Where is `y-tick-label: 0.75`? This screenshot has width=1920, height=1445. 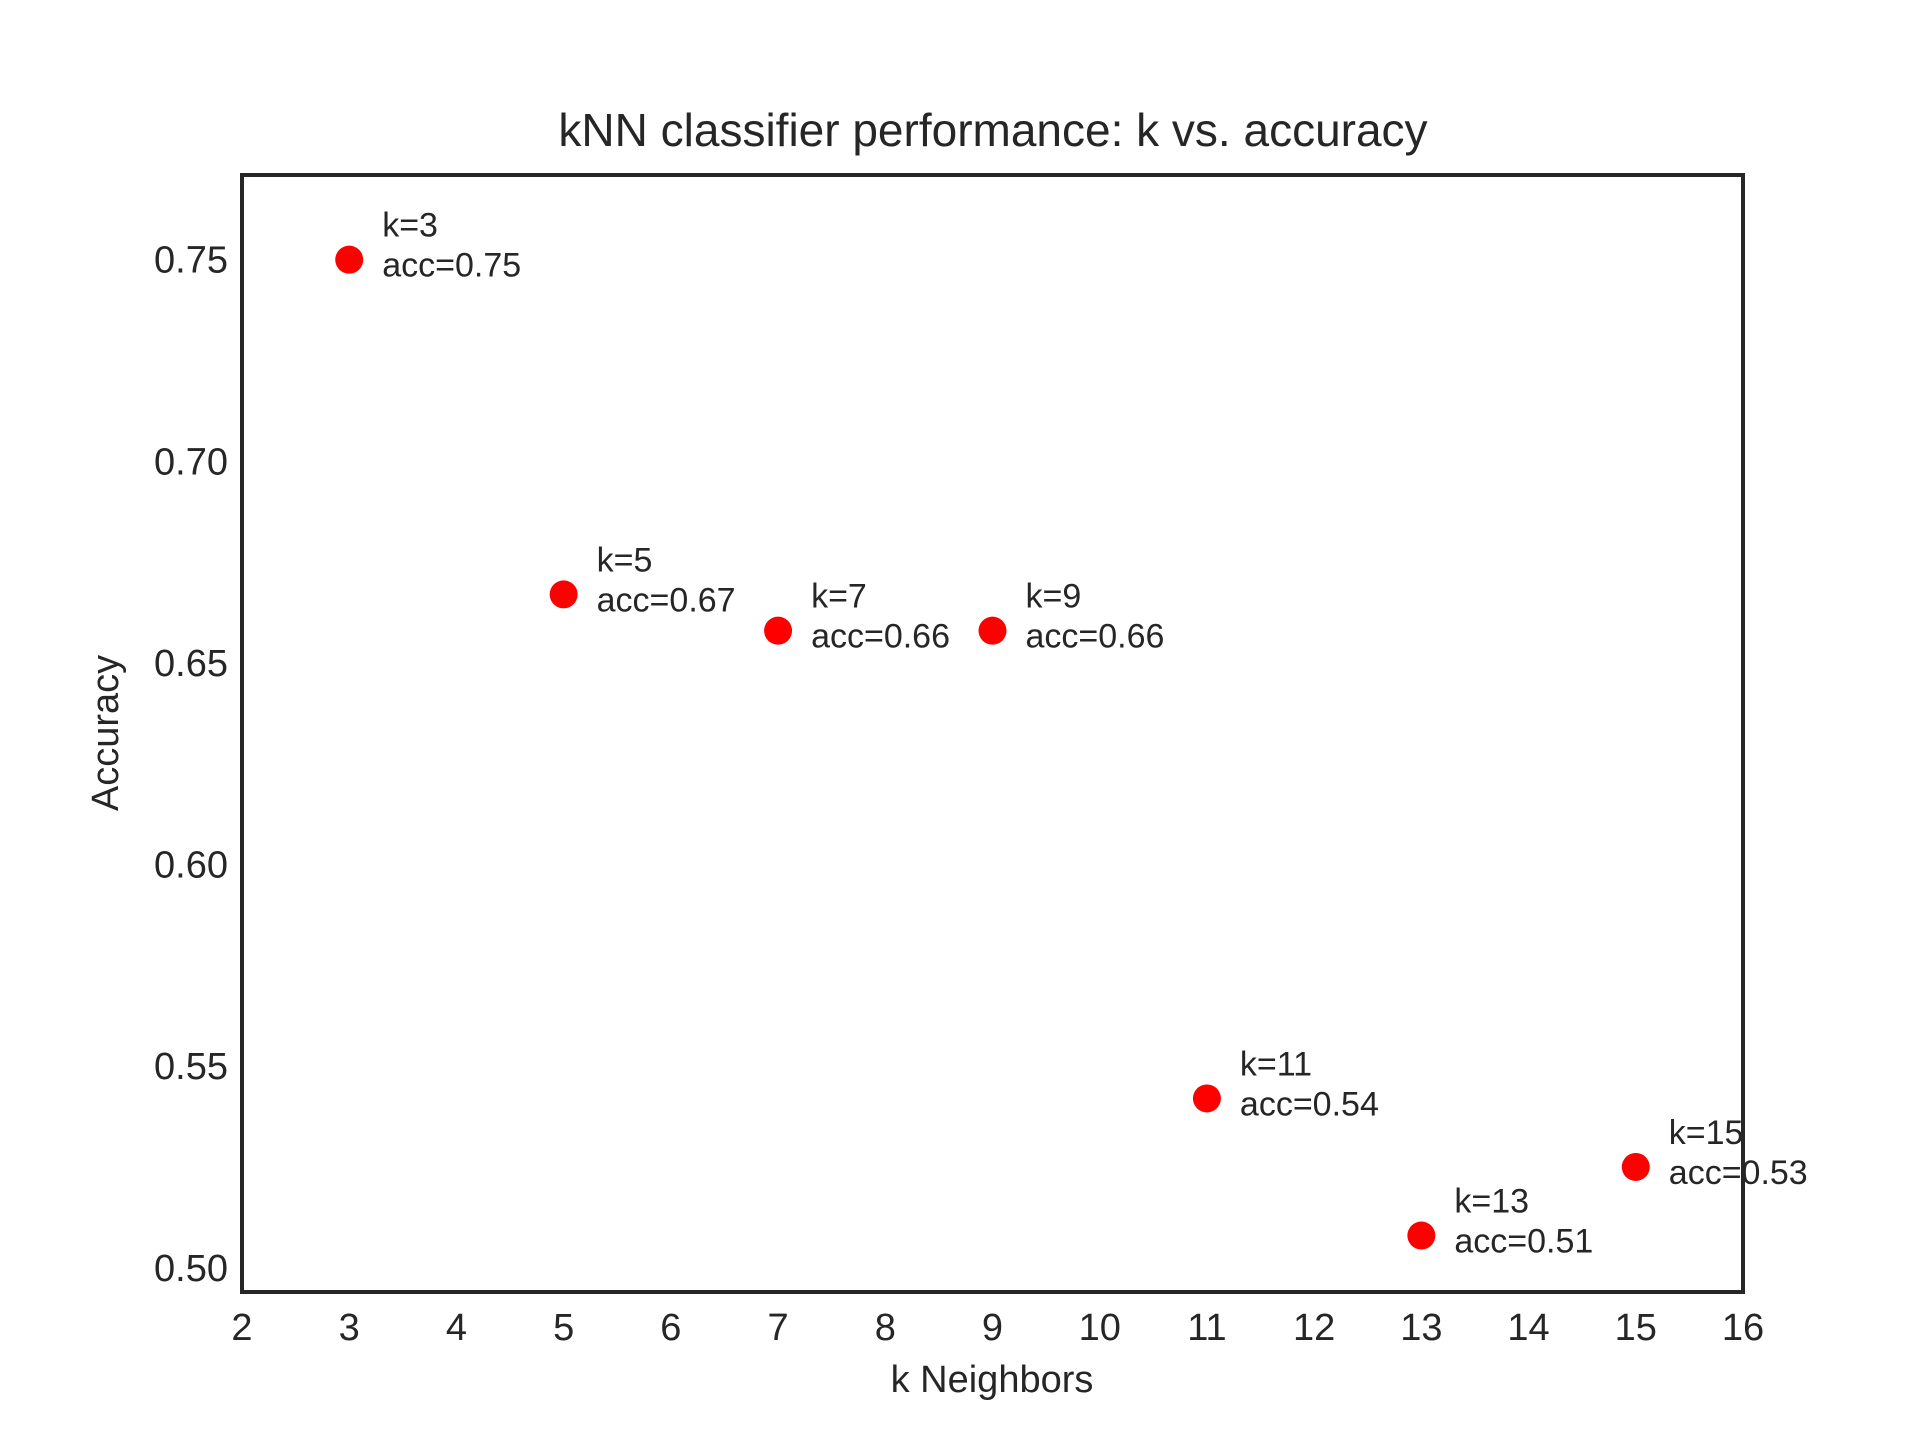 y-tick-label: 0.75 is located at coordinates (191, 261).